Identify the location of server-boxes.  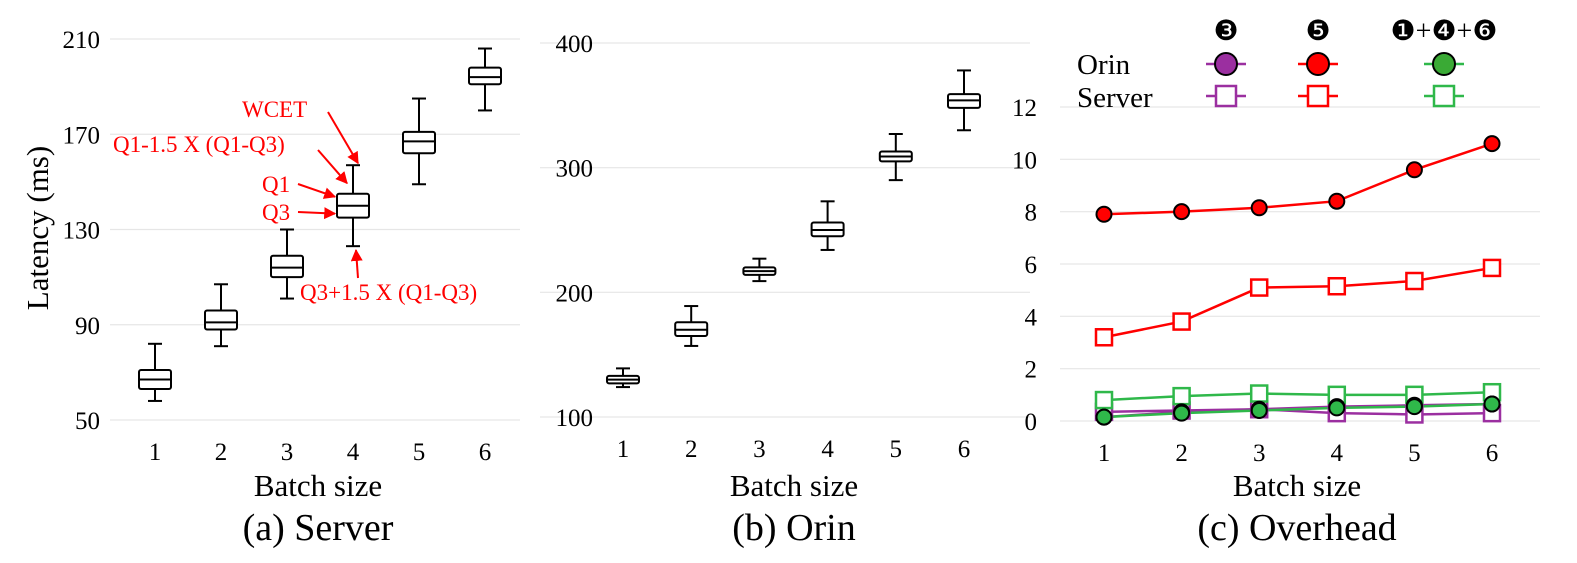
(320, 224).